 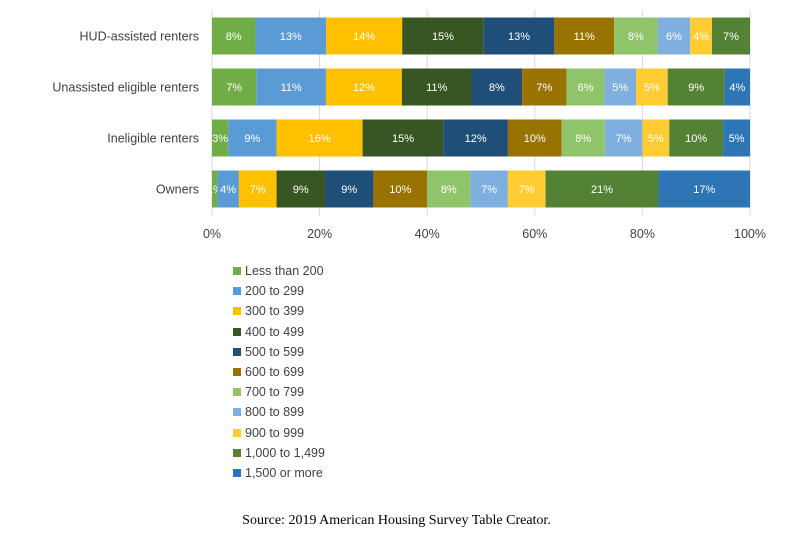 I want to click on legend-item: 600 to 699, so click(x=279, y=372).